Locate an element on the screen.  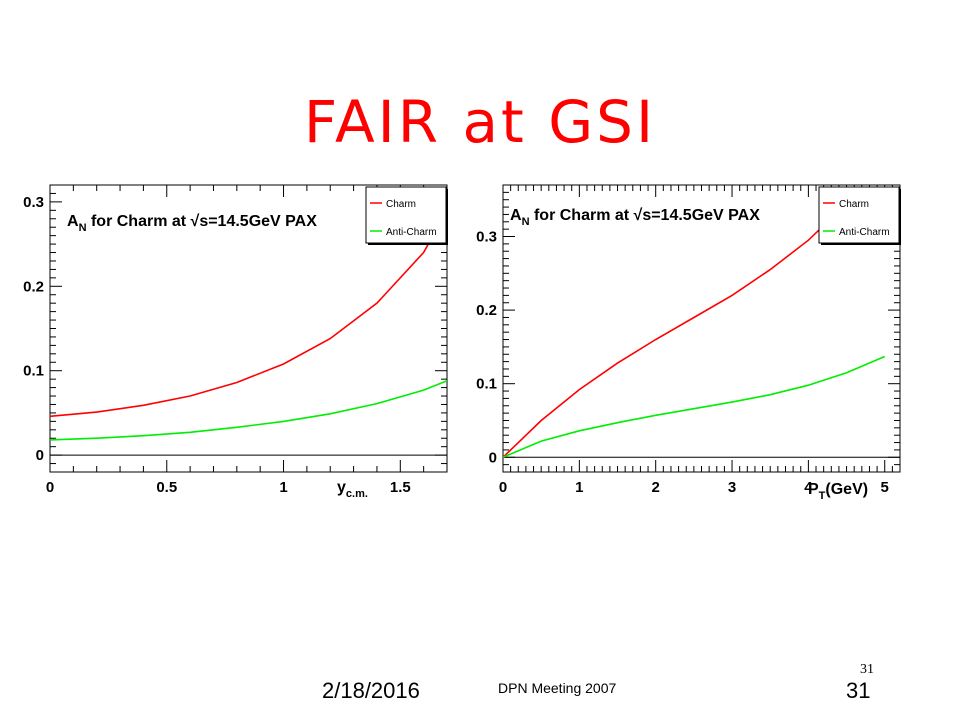
c1-x-axis-label: PT(GeV) is located at coordinates (838, 491).